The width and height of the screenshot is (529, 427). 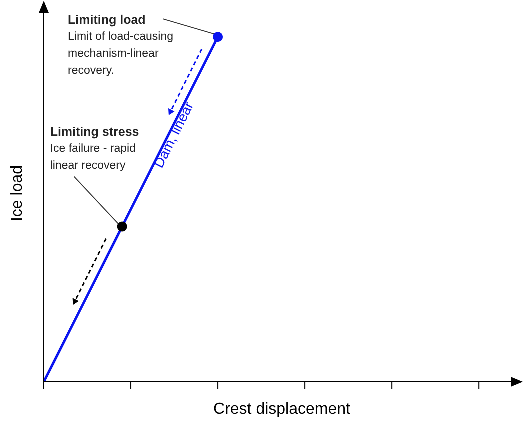 What do you see at coordinates (95, 131) in the screenshot?
I see `annotation: Limiting stress` at bounding box center [95, 131].